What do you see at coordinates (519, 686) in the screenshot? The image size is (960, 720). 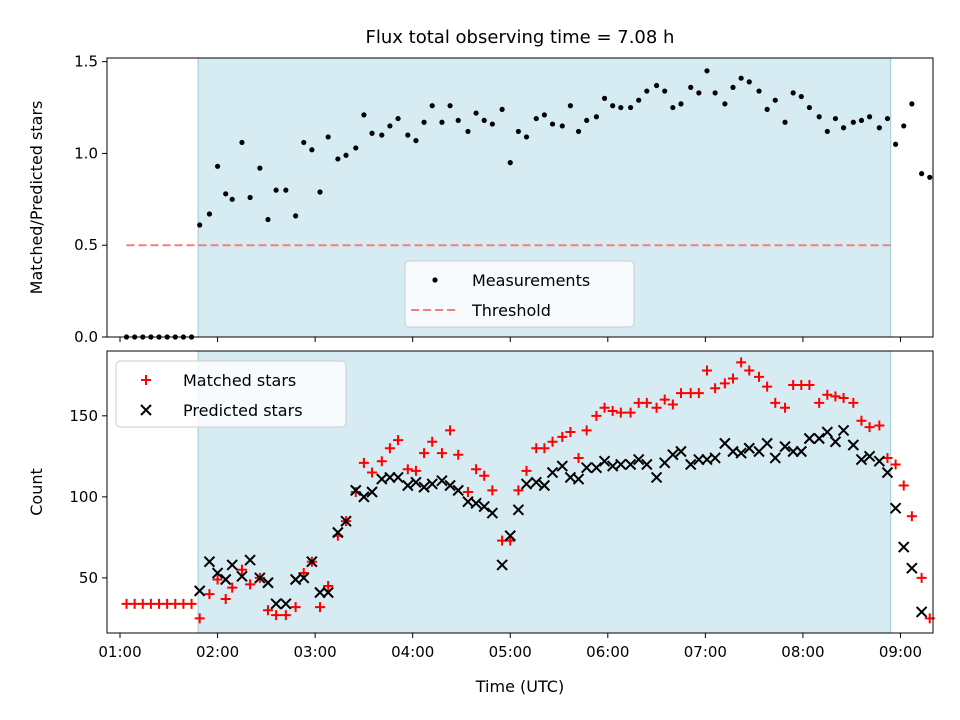 I see `x-axis-label: Time (UTC)` at bounding box center [519, 686].